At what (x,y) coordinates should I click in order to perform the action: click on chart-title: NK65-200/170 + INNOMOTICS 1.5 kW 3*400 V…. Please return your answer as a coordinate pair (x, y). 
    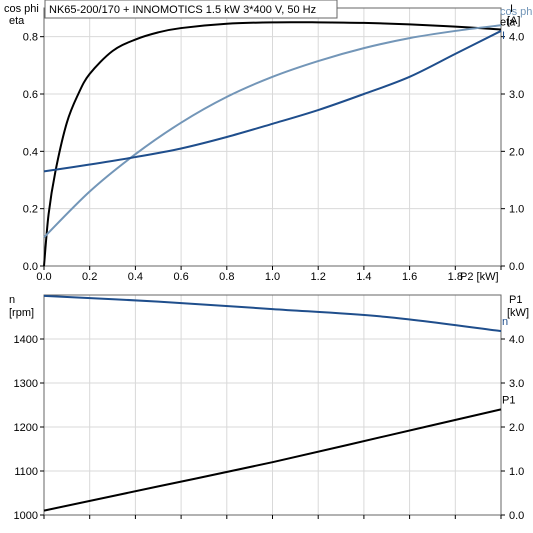
    Looking at the image, I should click on (182, 10).